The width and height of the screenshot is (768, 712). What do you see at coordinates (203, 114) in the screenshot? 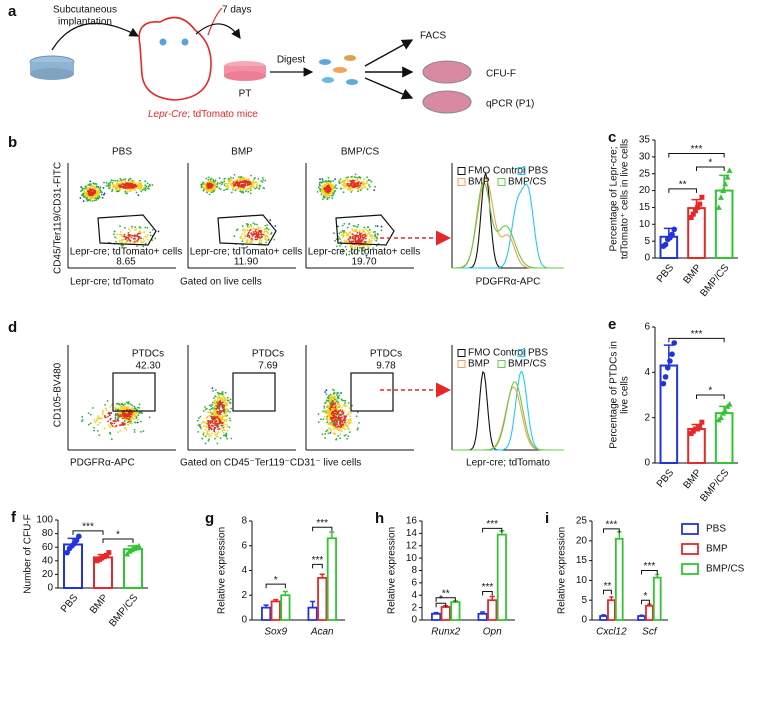
I see `mouse-label: Lepr-Cre; tdTomato mice` at bounding box center [203, 114].